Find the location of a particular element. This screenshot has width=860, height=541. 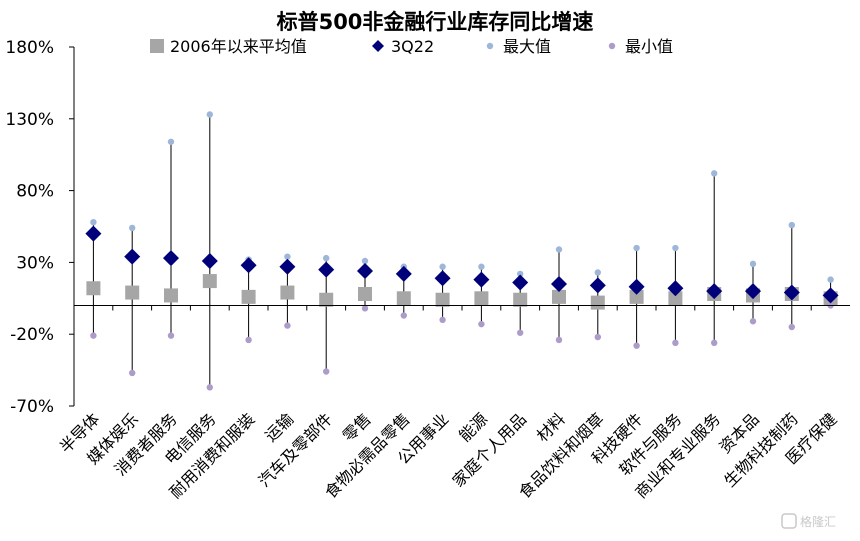

watermark-text: 格隆汇 is located at coordinates (818, 521).